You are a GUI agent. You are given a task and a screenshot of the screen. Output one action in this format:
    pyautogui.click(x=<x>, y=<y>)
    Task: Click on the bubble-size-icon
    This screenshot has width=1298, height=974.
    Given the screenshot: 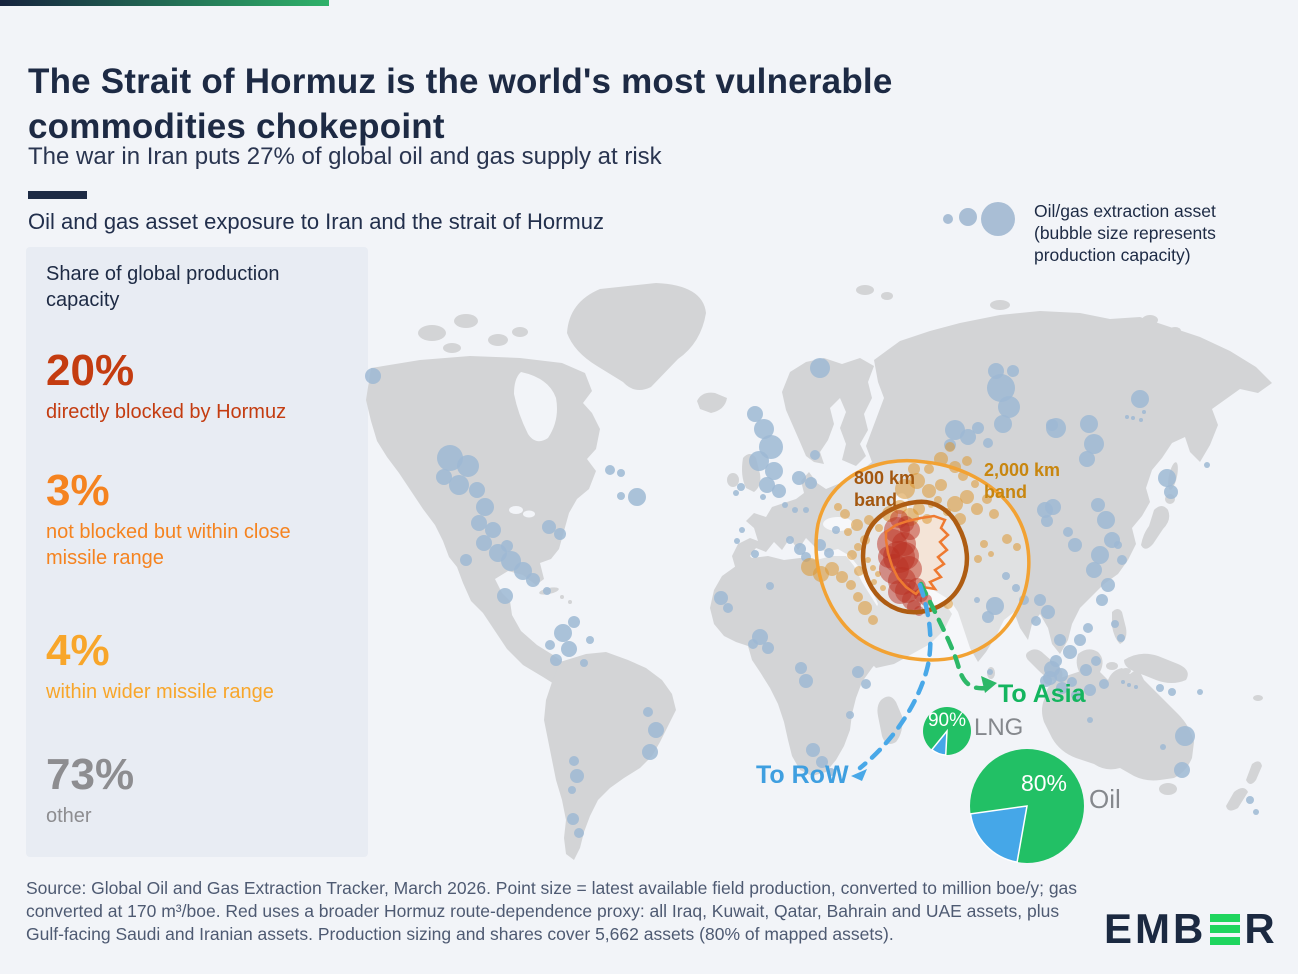 What is the action you would take?
    pyautogui.click(x=979, y=219)
    